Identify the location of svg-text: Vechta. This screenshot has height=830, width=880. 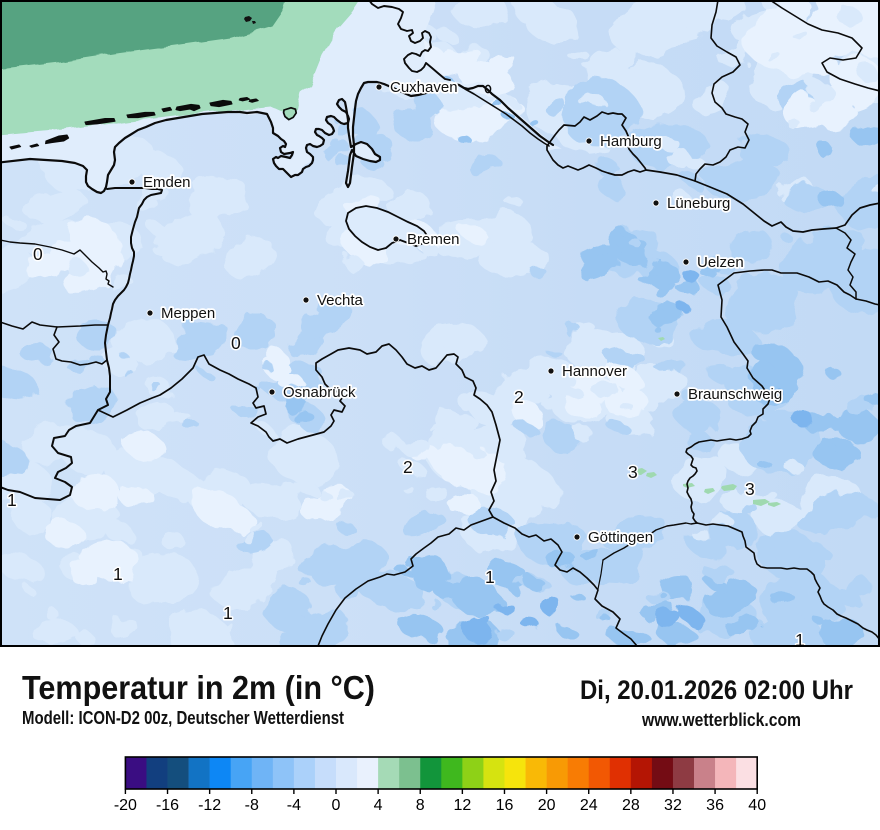
(340, 300).